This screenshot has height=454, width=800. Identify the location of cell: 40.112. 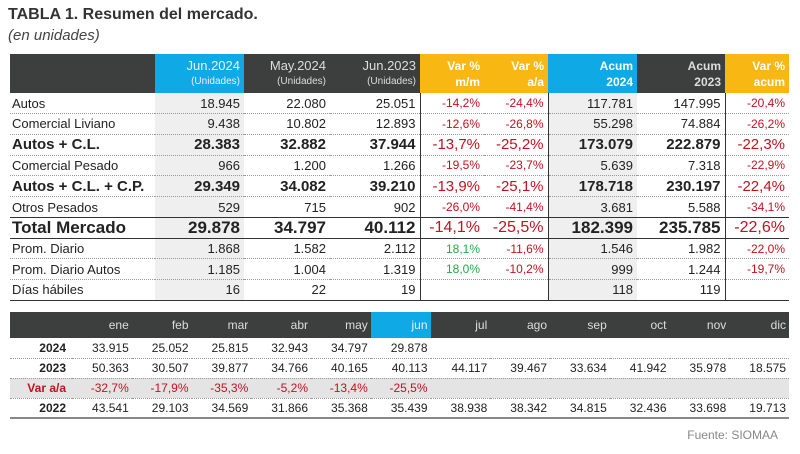
(375, 227).